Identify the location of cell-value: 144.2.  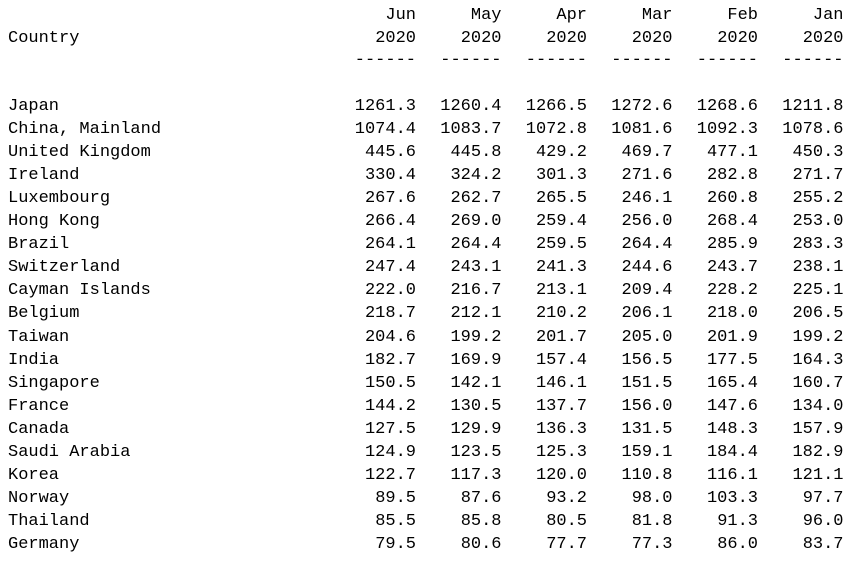
(390, 406).